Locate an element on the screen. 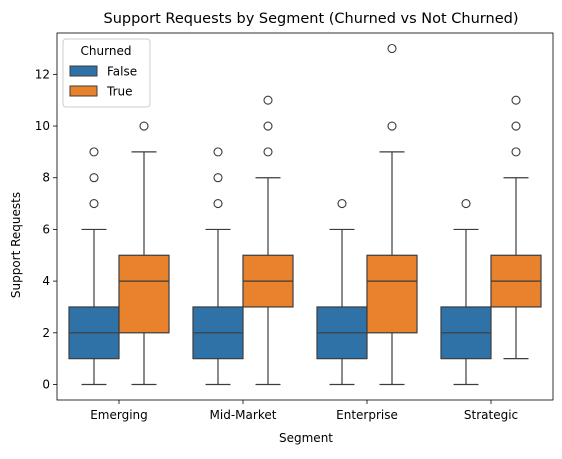 The width and height of the screenshot is (562, 459). legend-label-false: False is located at coordinates (122, 72).